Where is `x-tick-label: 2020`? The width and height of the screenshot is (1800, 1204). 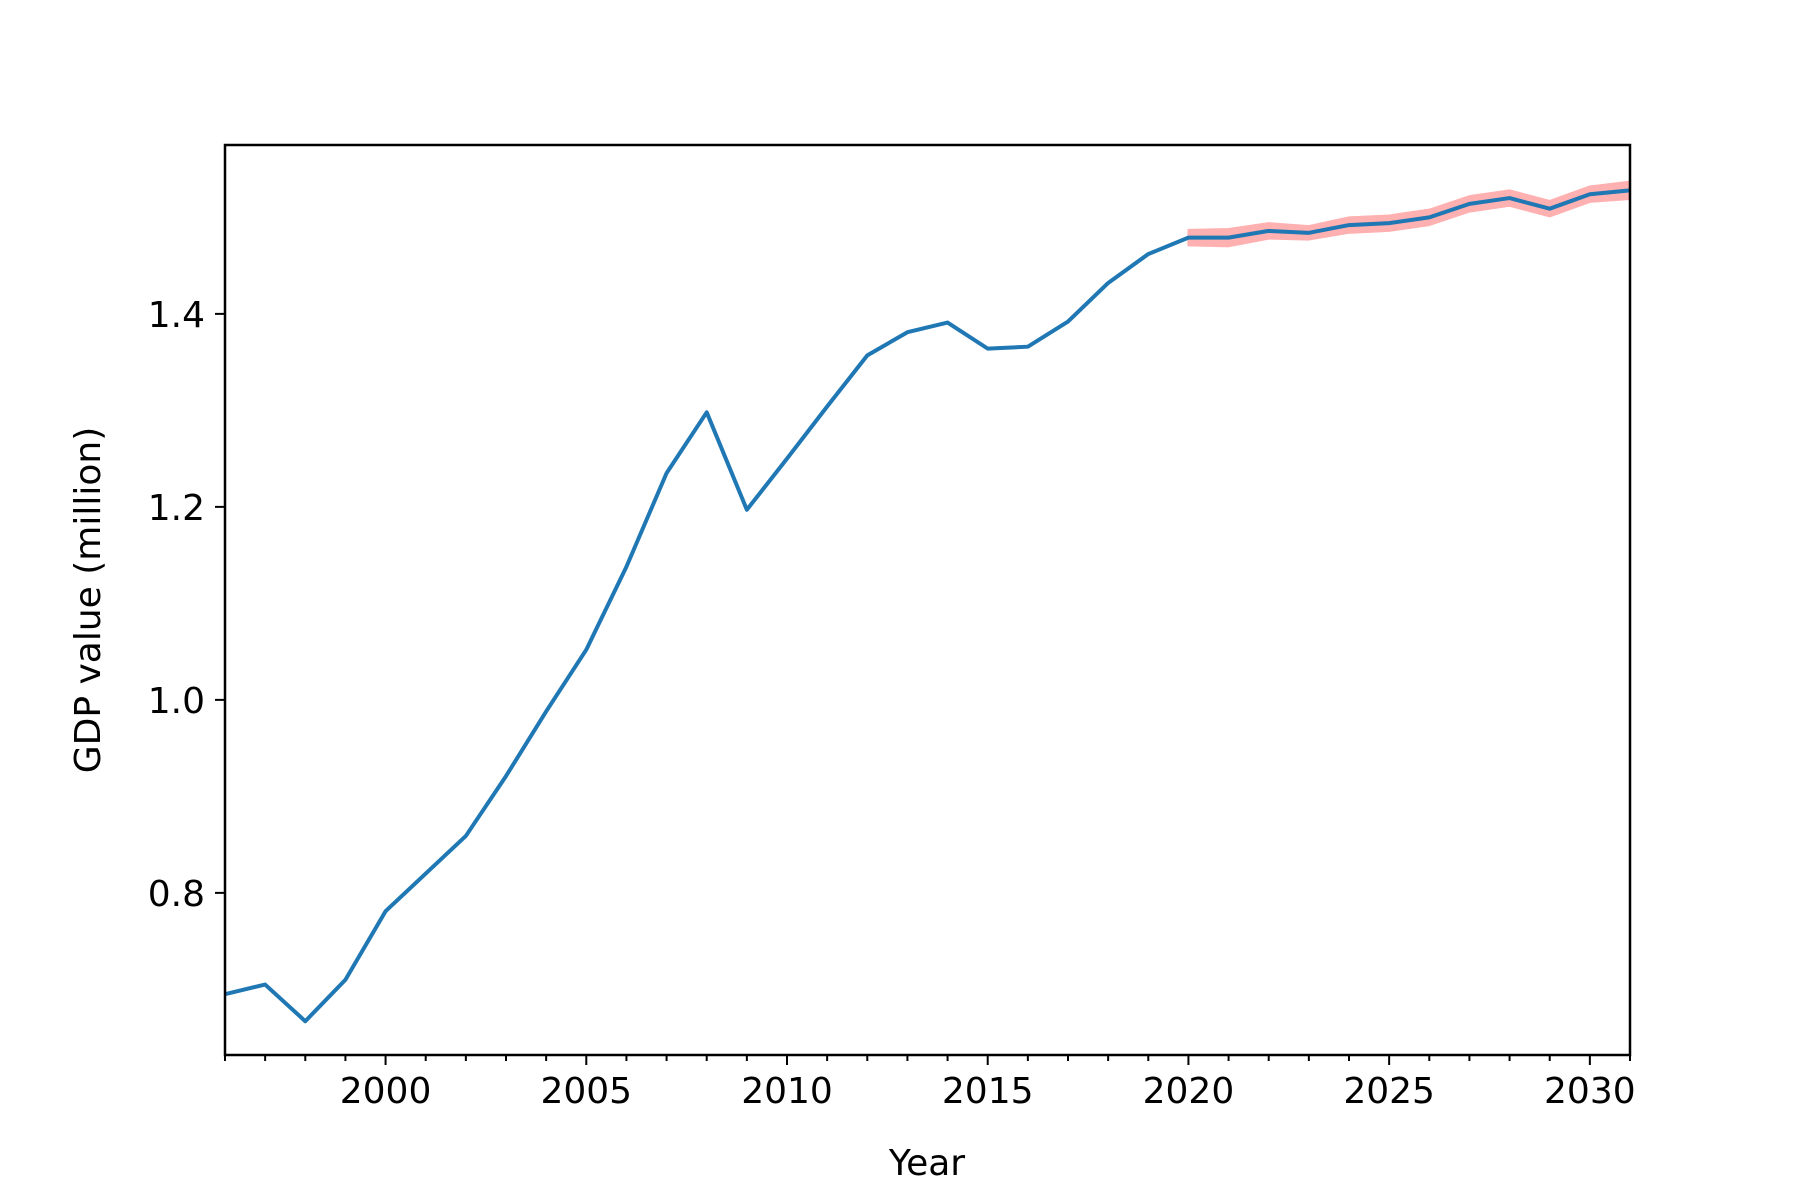 x-tick-label: 2020 is located at coordinates (1189, 1091).